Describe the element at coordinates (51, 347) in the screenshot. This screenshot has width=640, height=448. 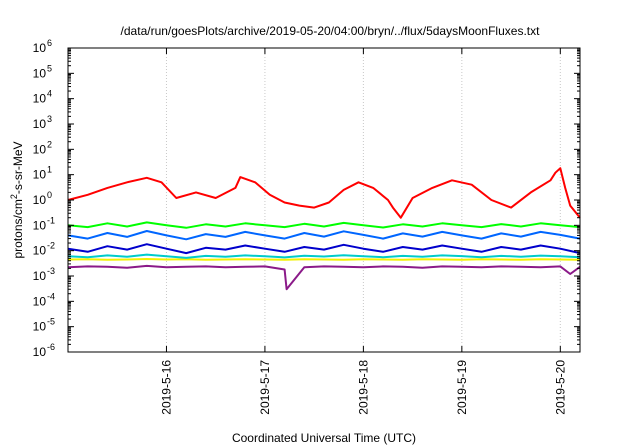
I see `y-tick-label-exponent: -6` at that location.